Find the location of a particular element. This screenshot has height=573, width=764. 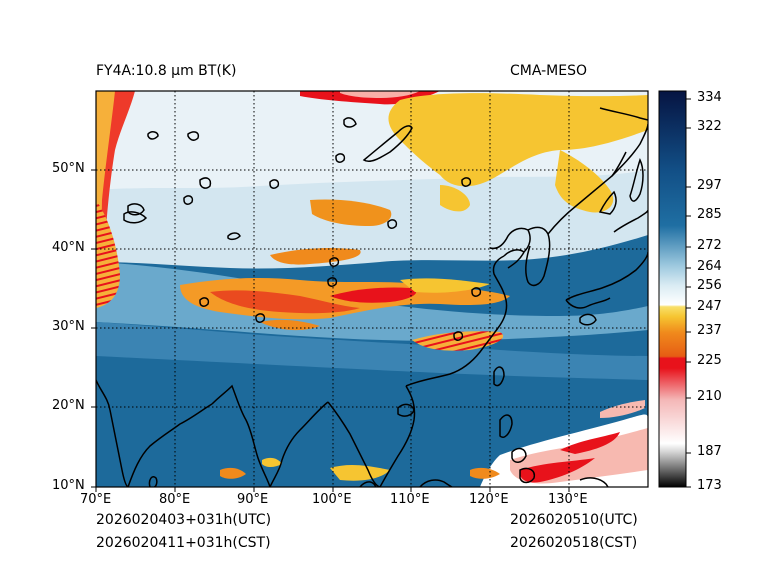

colorbar-tick-label: 297 is located at coordinates (709, 185).